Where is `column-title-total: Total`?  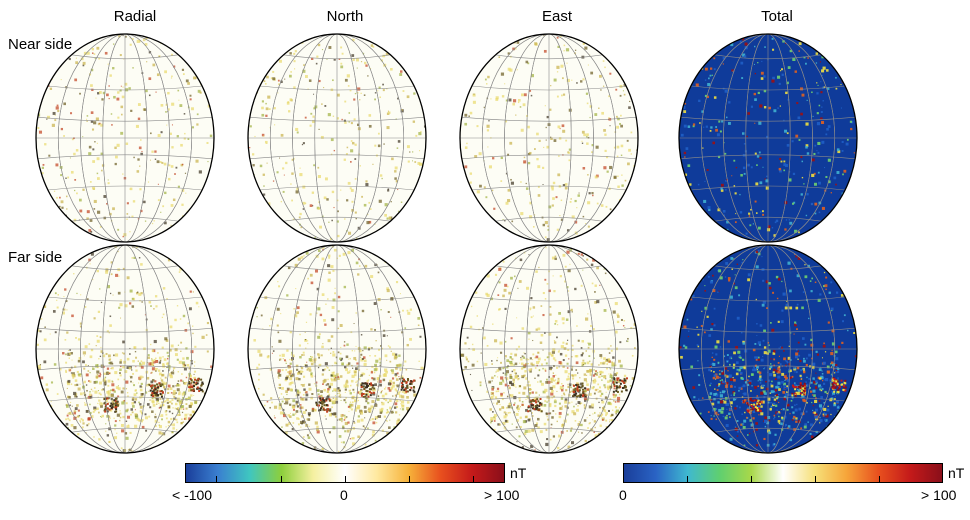 column-title-total: Total is located at coordinates (777, 16).